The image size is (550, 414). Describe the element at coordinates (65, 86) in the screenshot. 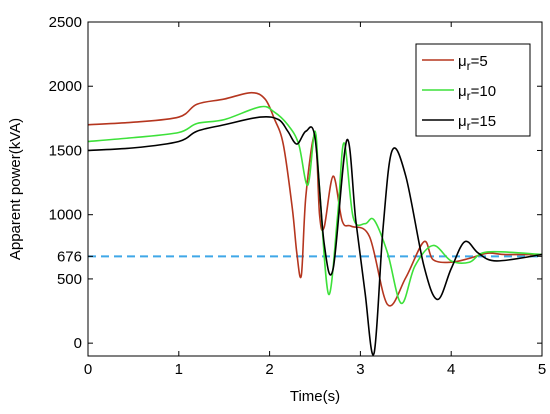

I see `y-tick-label: 2000` at that location.